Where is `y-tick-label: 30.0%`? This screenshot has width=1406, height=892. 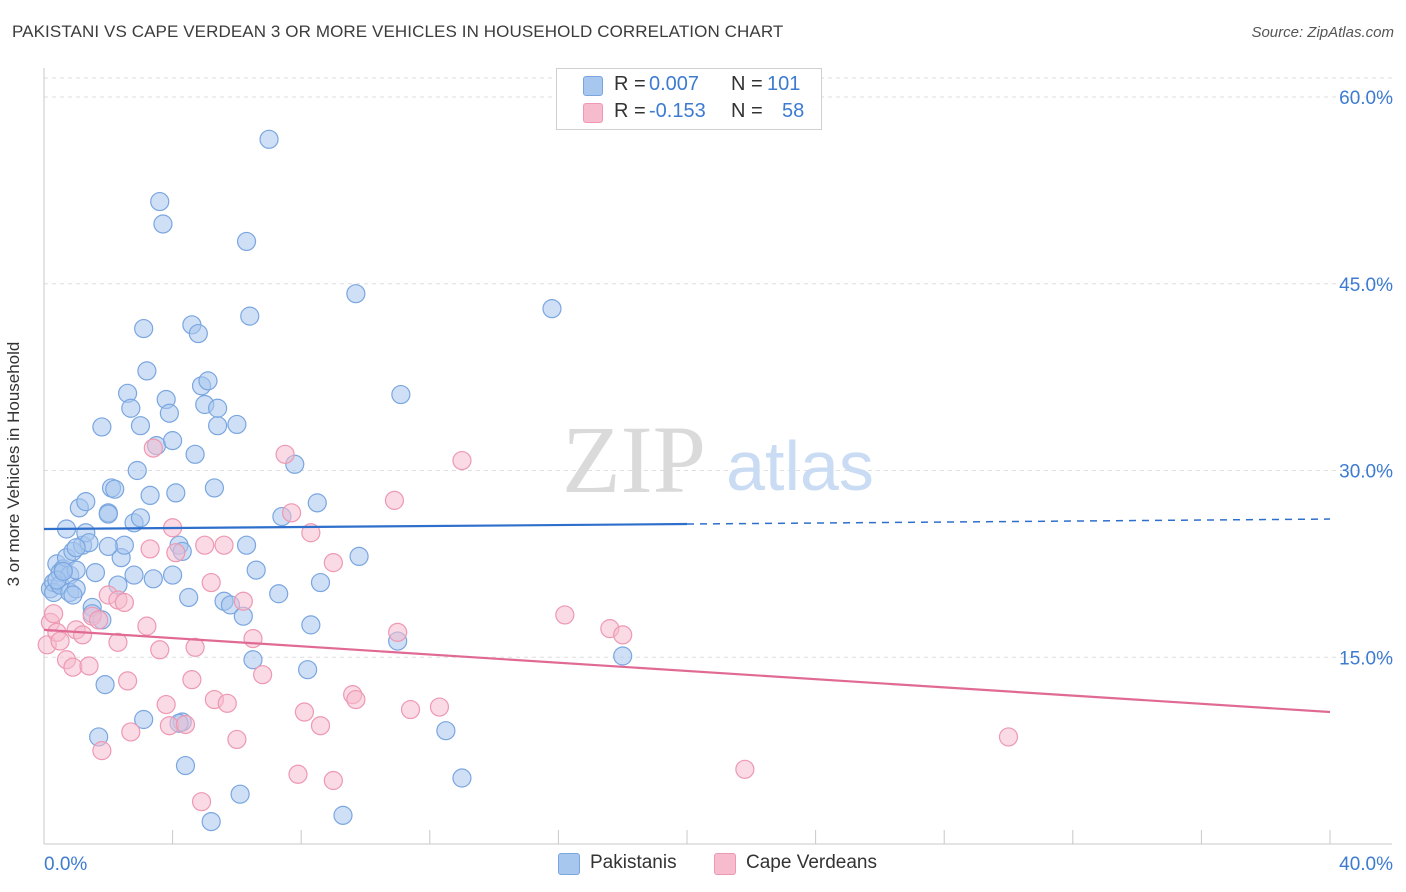 y-tick-label: 30.0% is located at coordinates (1366, 472).